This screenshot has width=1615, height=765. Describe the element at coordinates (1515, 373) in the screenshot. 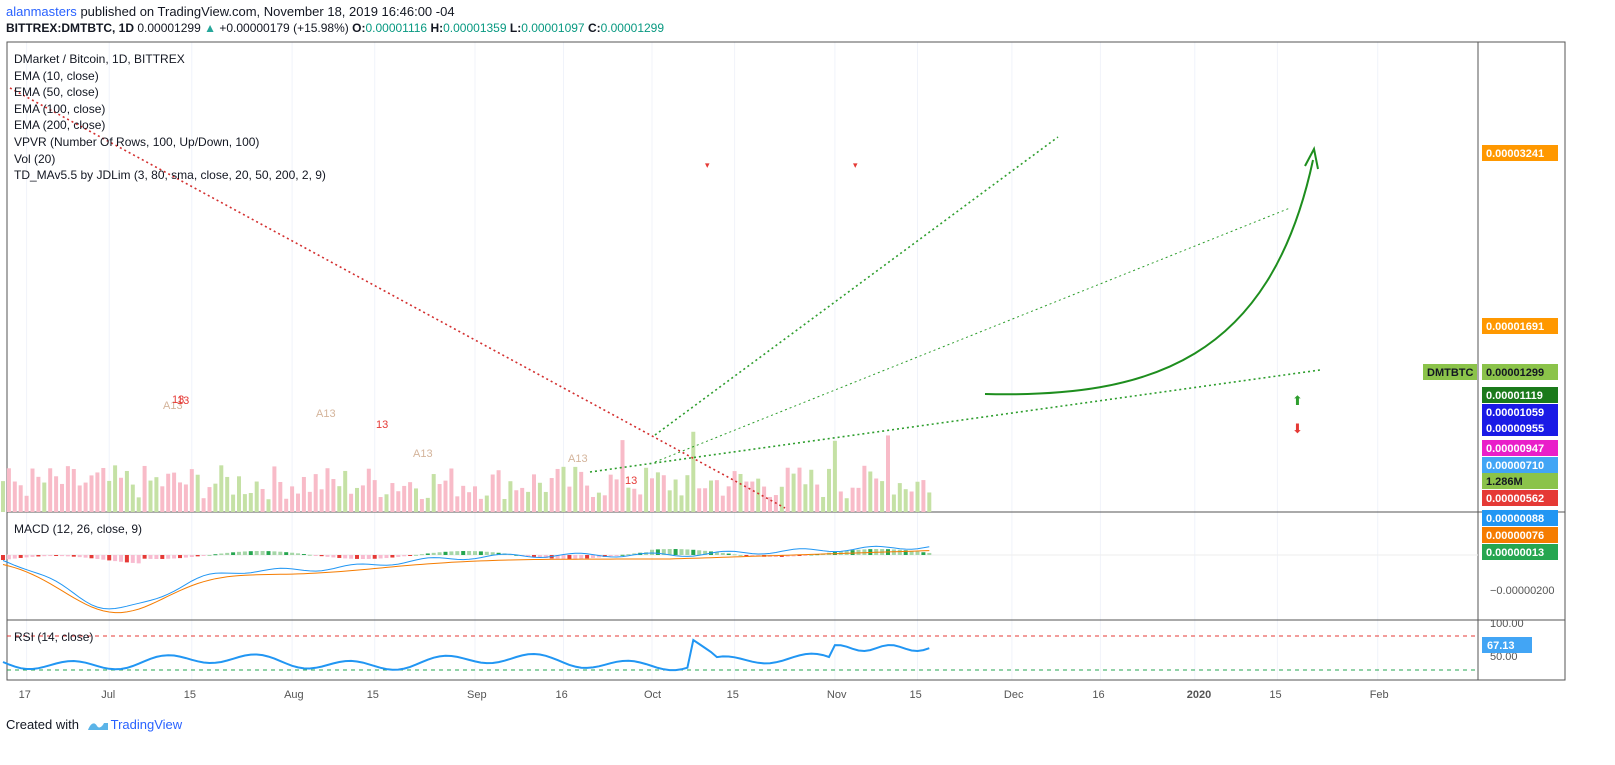

I see `price-tag-label: 0.00001299` at that location.